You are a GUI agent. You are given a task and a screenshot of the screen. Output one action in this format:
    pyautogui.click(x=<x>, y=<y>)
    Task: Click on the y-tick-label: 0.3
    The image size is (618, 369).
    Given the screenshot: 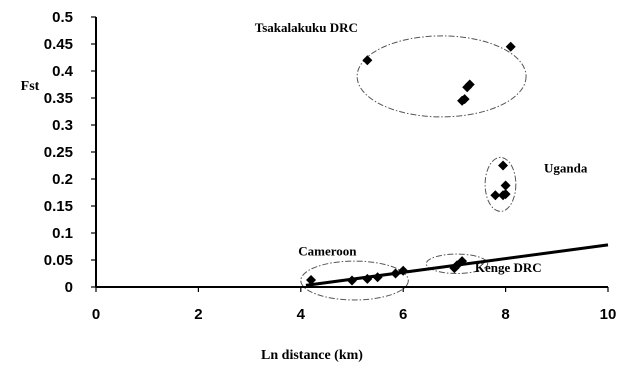 What is the action you would take?
    pyautogui.click(x=62, y=125)
    